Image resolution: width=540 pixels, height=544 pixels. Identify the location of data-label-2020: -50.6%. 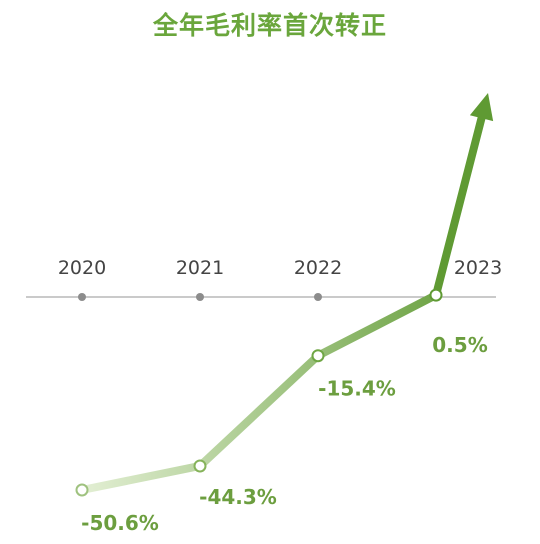
(120, 523).